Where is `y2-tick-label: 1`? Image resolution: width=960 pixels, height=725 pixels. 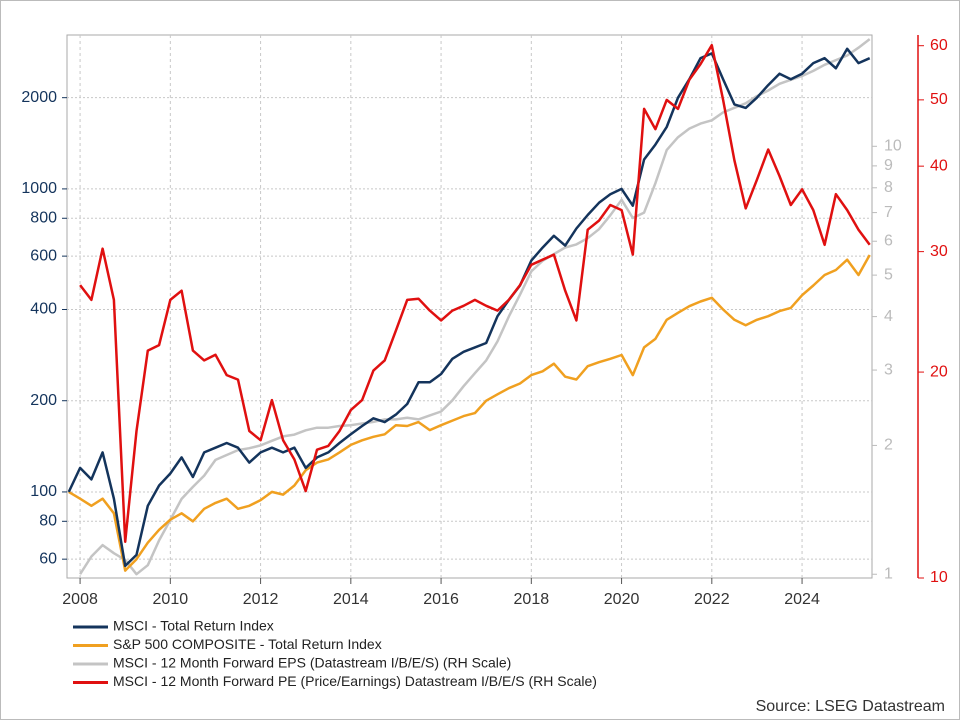 y2-tick-label: 1 is located at coordinates (888, 573).